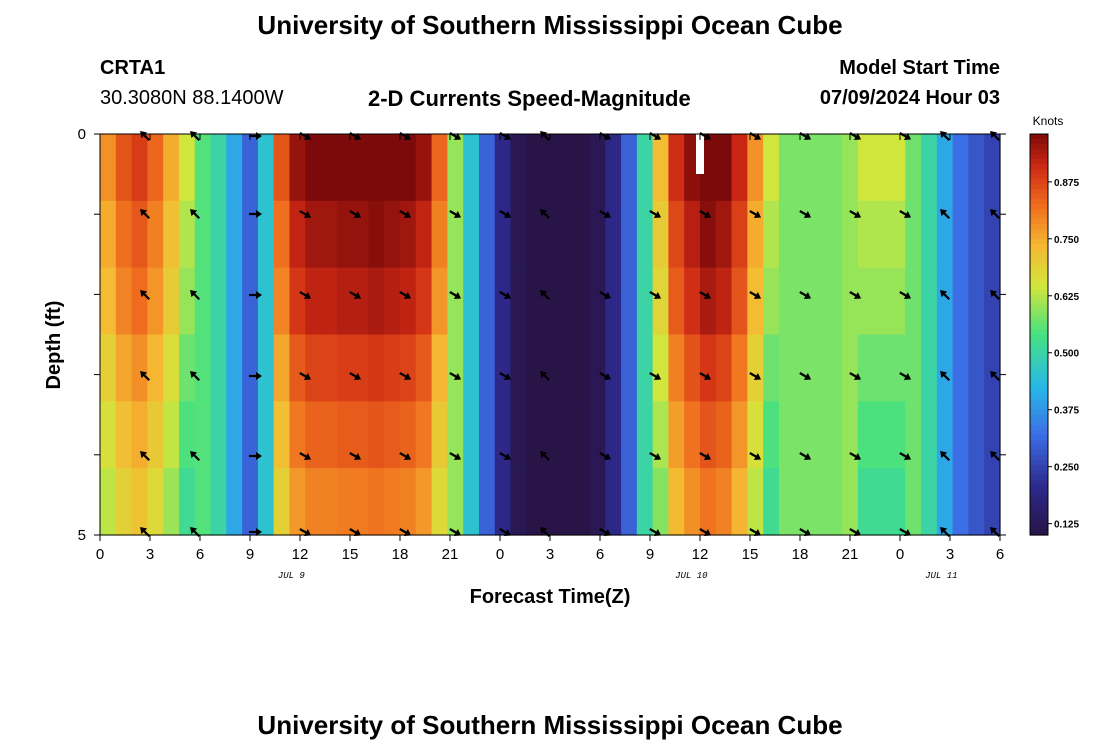 Image resolution: width=1100 pixels, height=750 pixels. Describe the element at coordinates (691, 576) in the screenshot. I see `date-label: JUL 10` at that location.